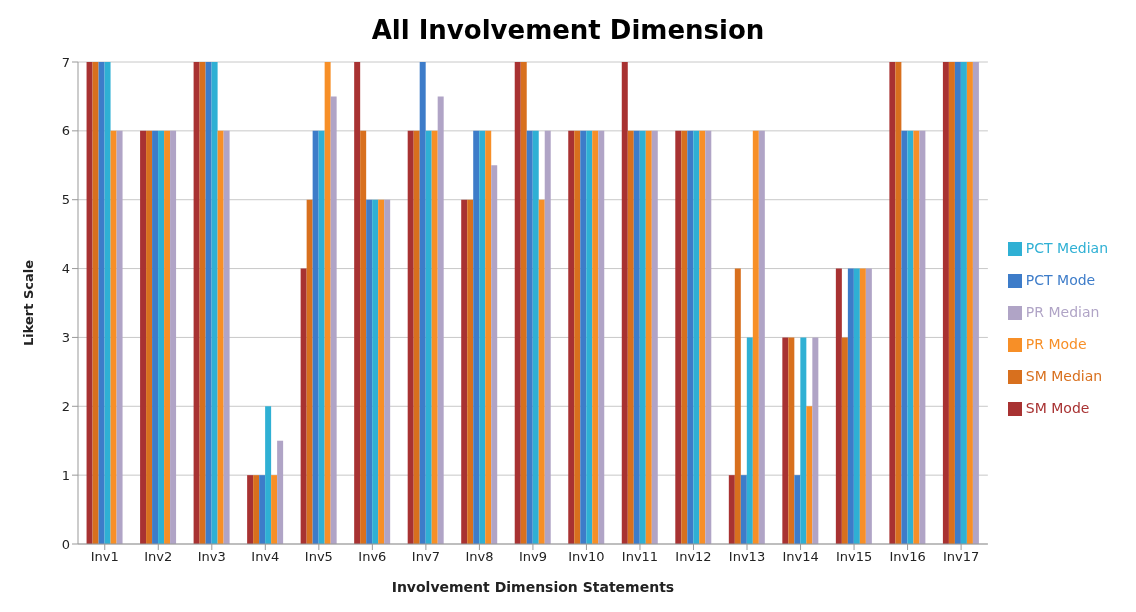 The image size is (1136, 612). Describe the element at coordinates (65, 338) in the screenshot. I see `y-tick-label: 3` at that location.